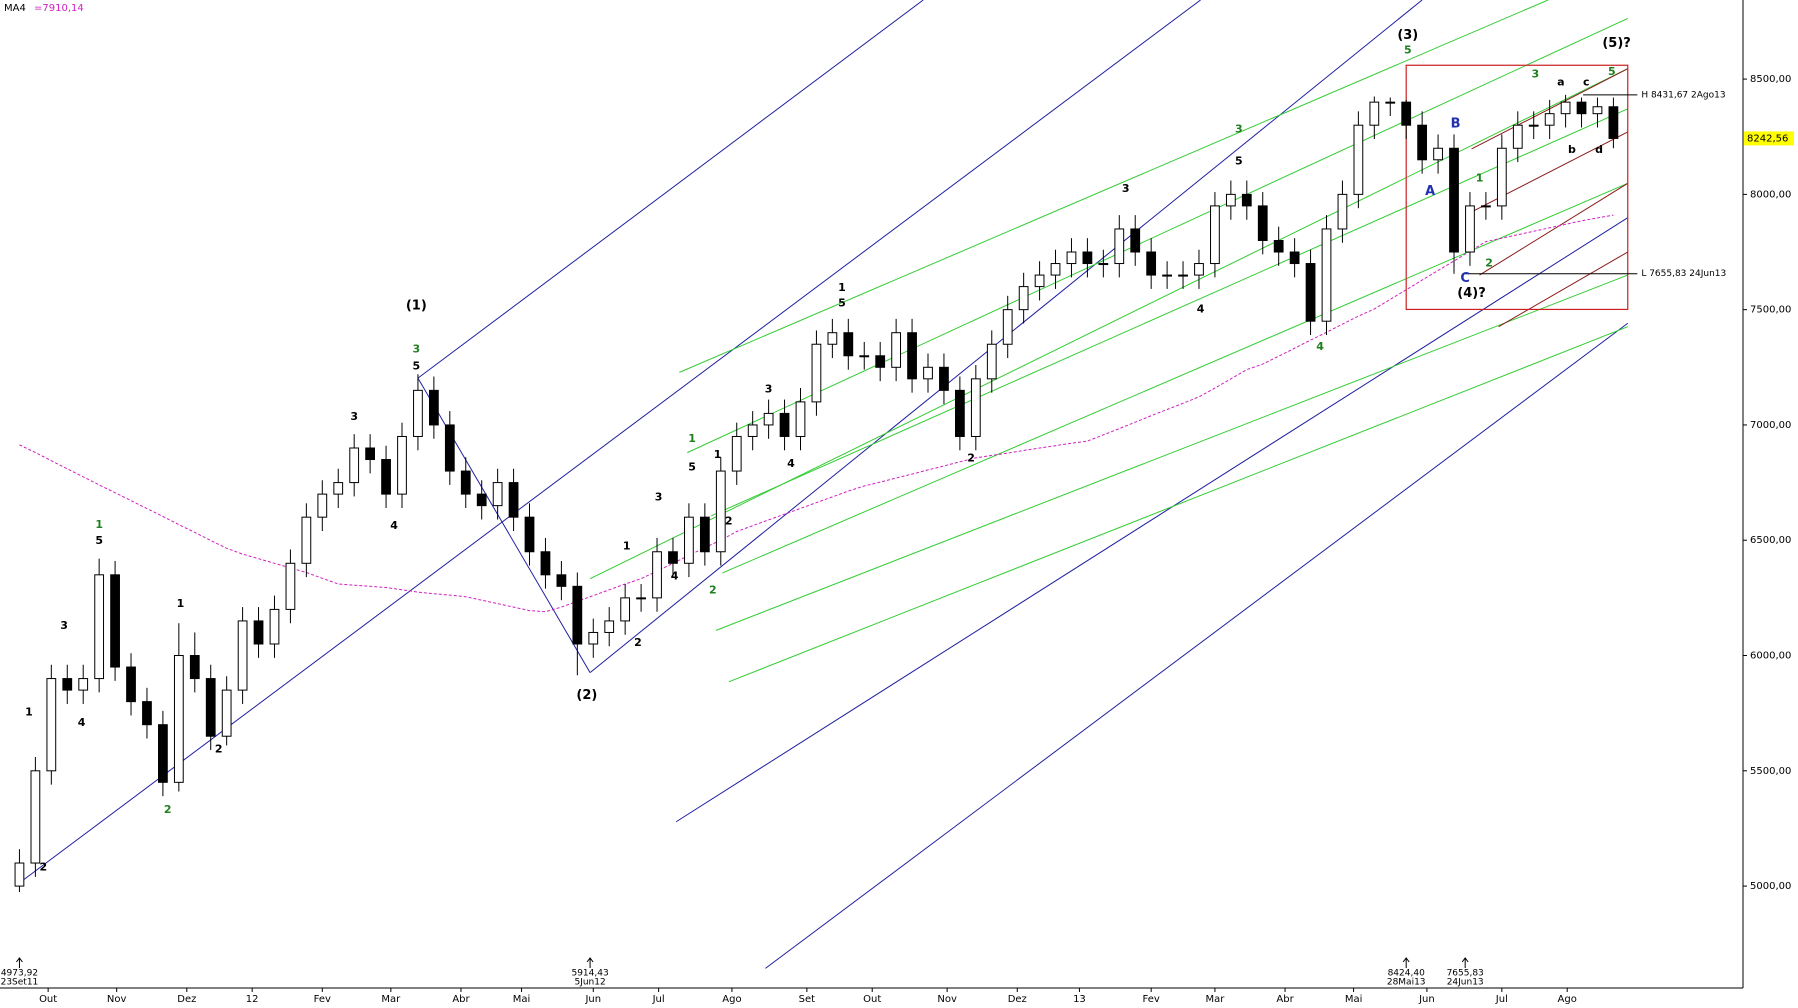 The width and height of the screenshot is (1798, 1008). I want to click on wave-label: d, so click(1599, 149).